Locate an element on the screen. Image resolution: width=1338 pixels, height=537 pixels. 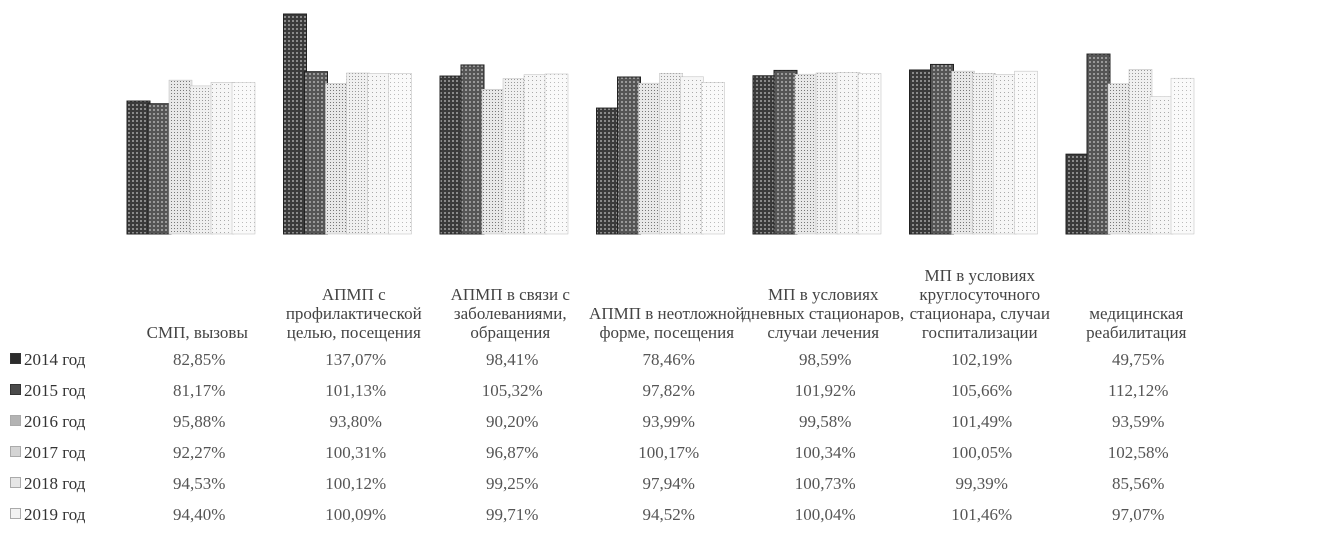
data-label: 100,04% is located at coordinates (825, 514).